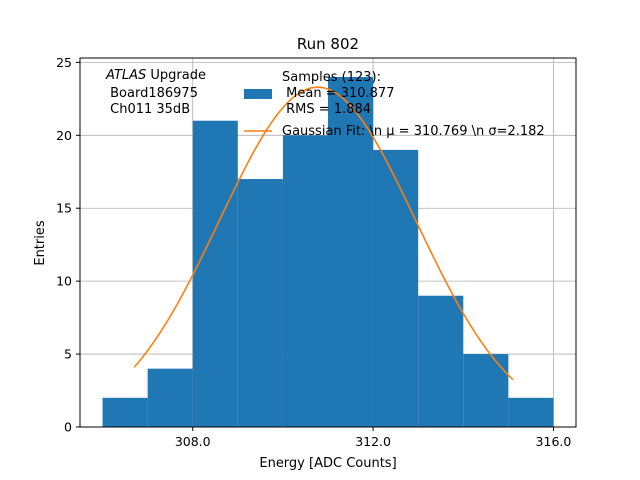 This screenshot has width=640, height=480. I want to click on x-axis-ticks: 308.0 312.0 316.0, so click(373, 438).